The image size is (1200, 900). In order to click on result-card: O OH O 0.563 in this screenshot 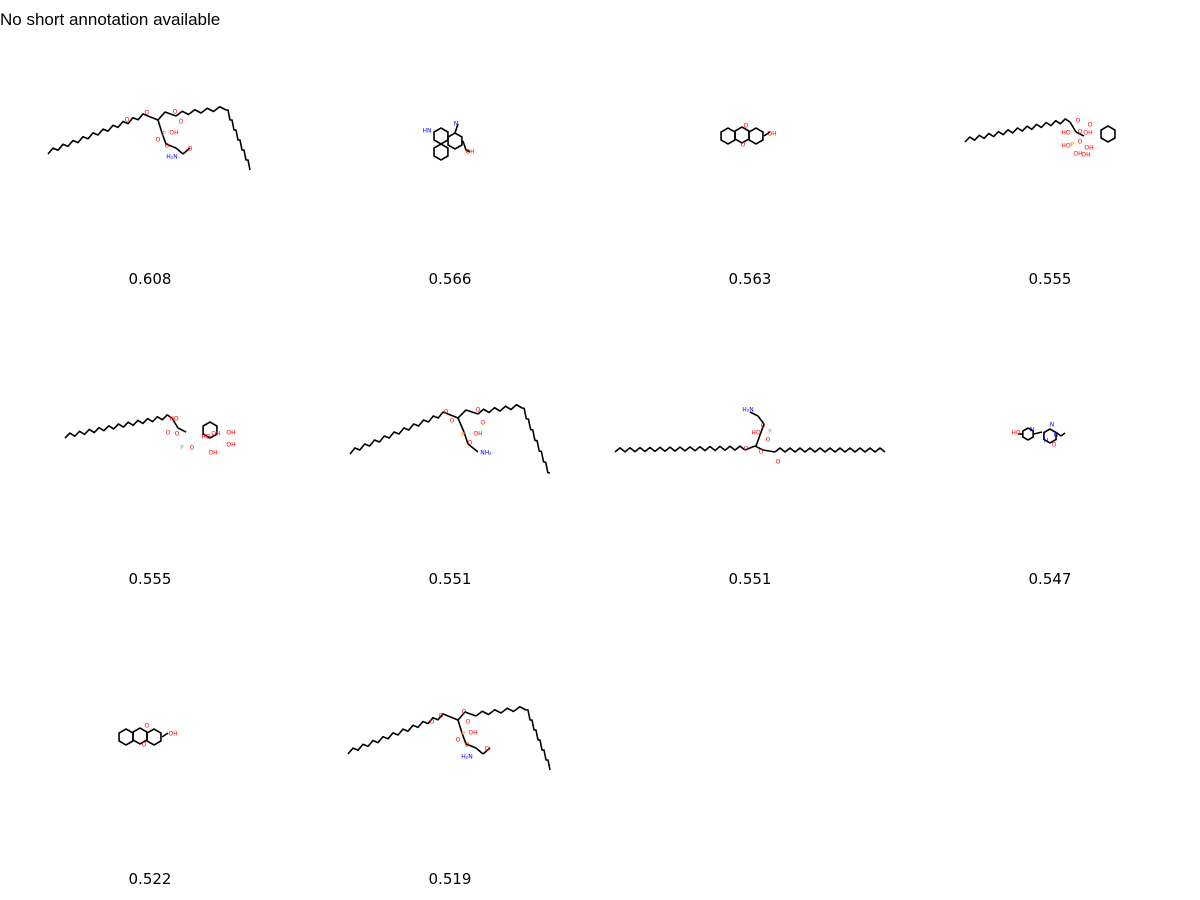, I will do `click(750, 150)`.